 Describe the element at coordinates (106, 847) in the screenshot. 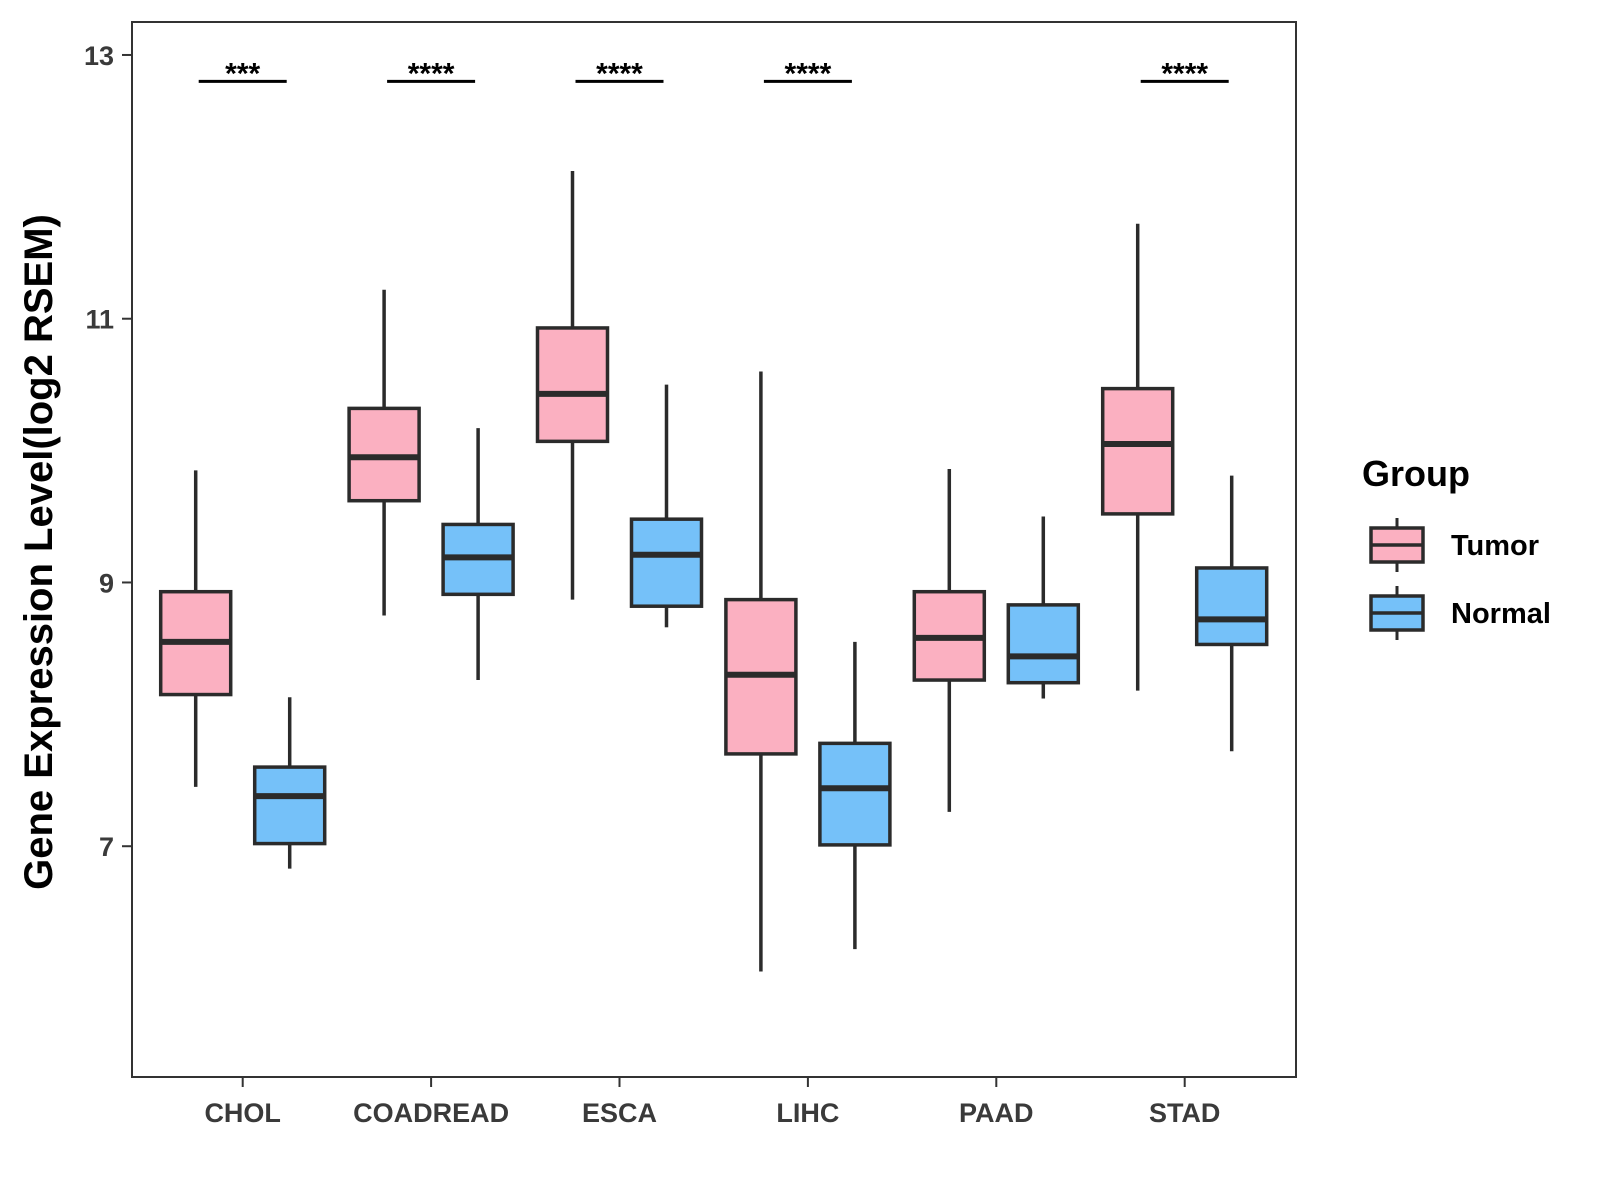

I see `y-tick-label: 7` at that location.